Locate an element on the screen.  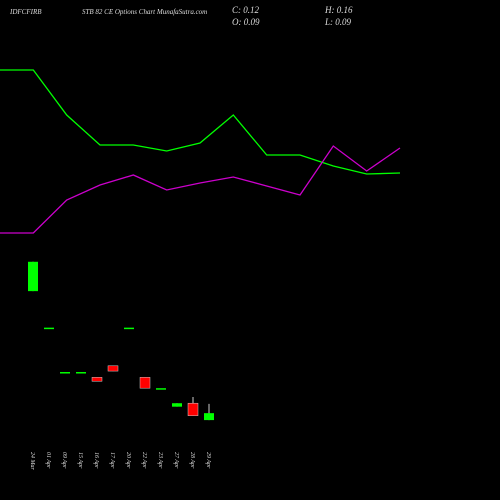
chart-subtitle: STB 82 CE Options Chart MunafaSutra.com is located at coordinates (144, 12).